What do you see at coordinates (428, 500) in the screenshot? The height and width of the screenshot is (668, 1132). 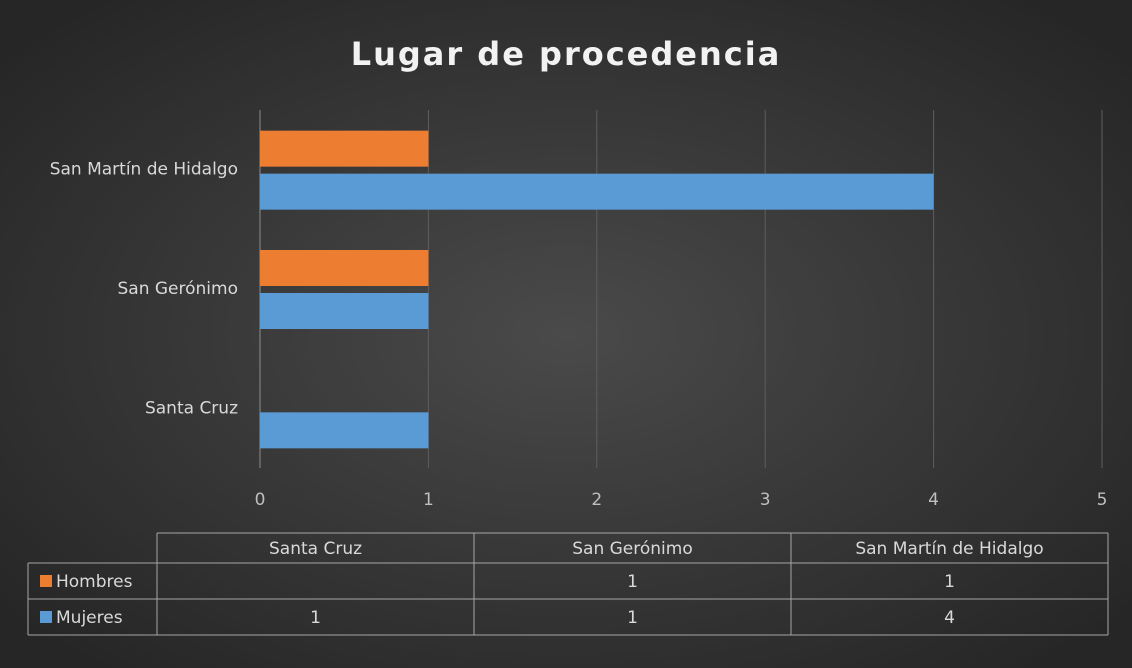 I see `x-tick-label: 1` at bounding box center [428, 500].